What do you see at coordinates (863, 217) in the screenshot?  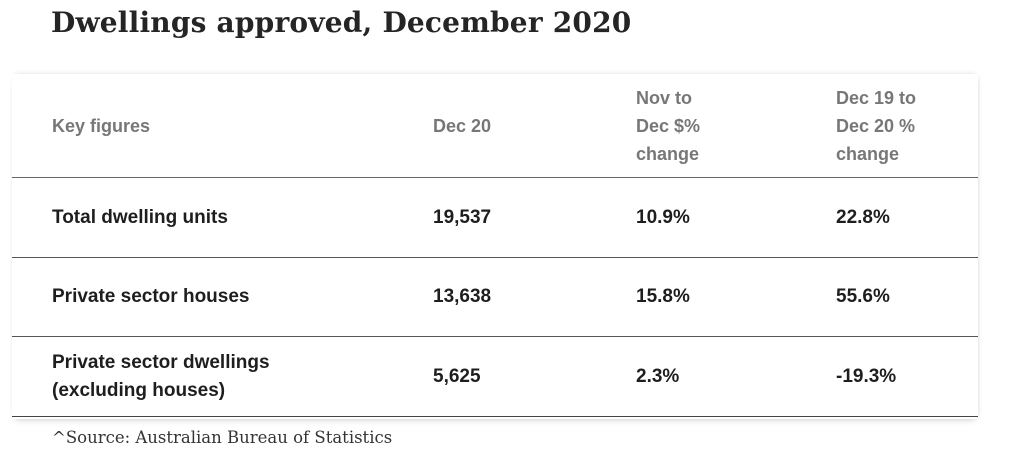 I see `annual-change-value: 22.8%` at bounding box center [863, 217].